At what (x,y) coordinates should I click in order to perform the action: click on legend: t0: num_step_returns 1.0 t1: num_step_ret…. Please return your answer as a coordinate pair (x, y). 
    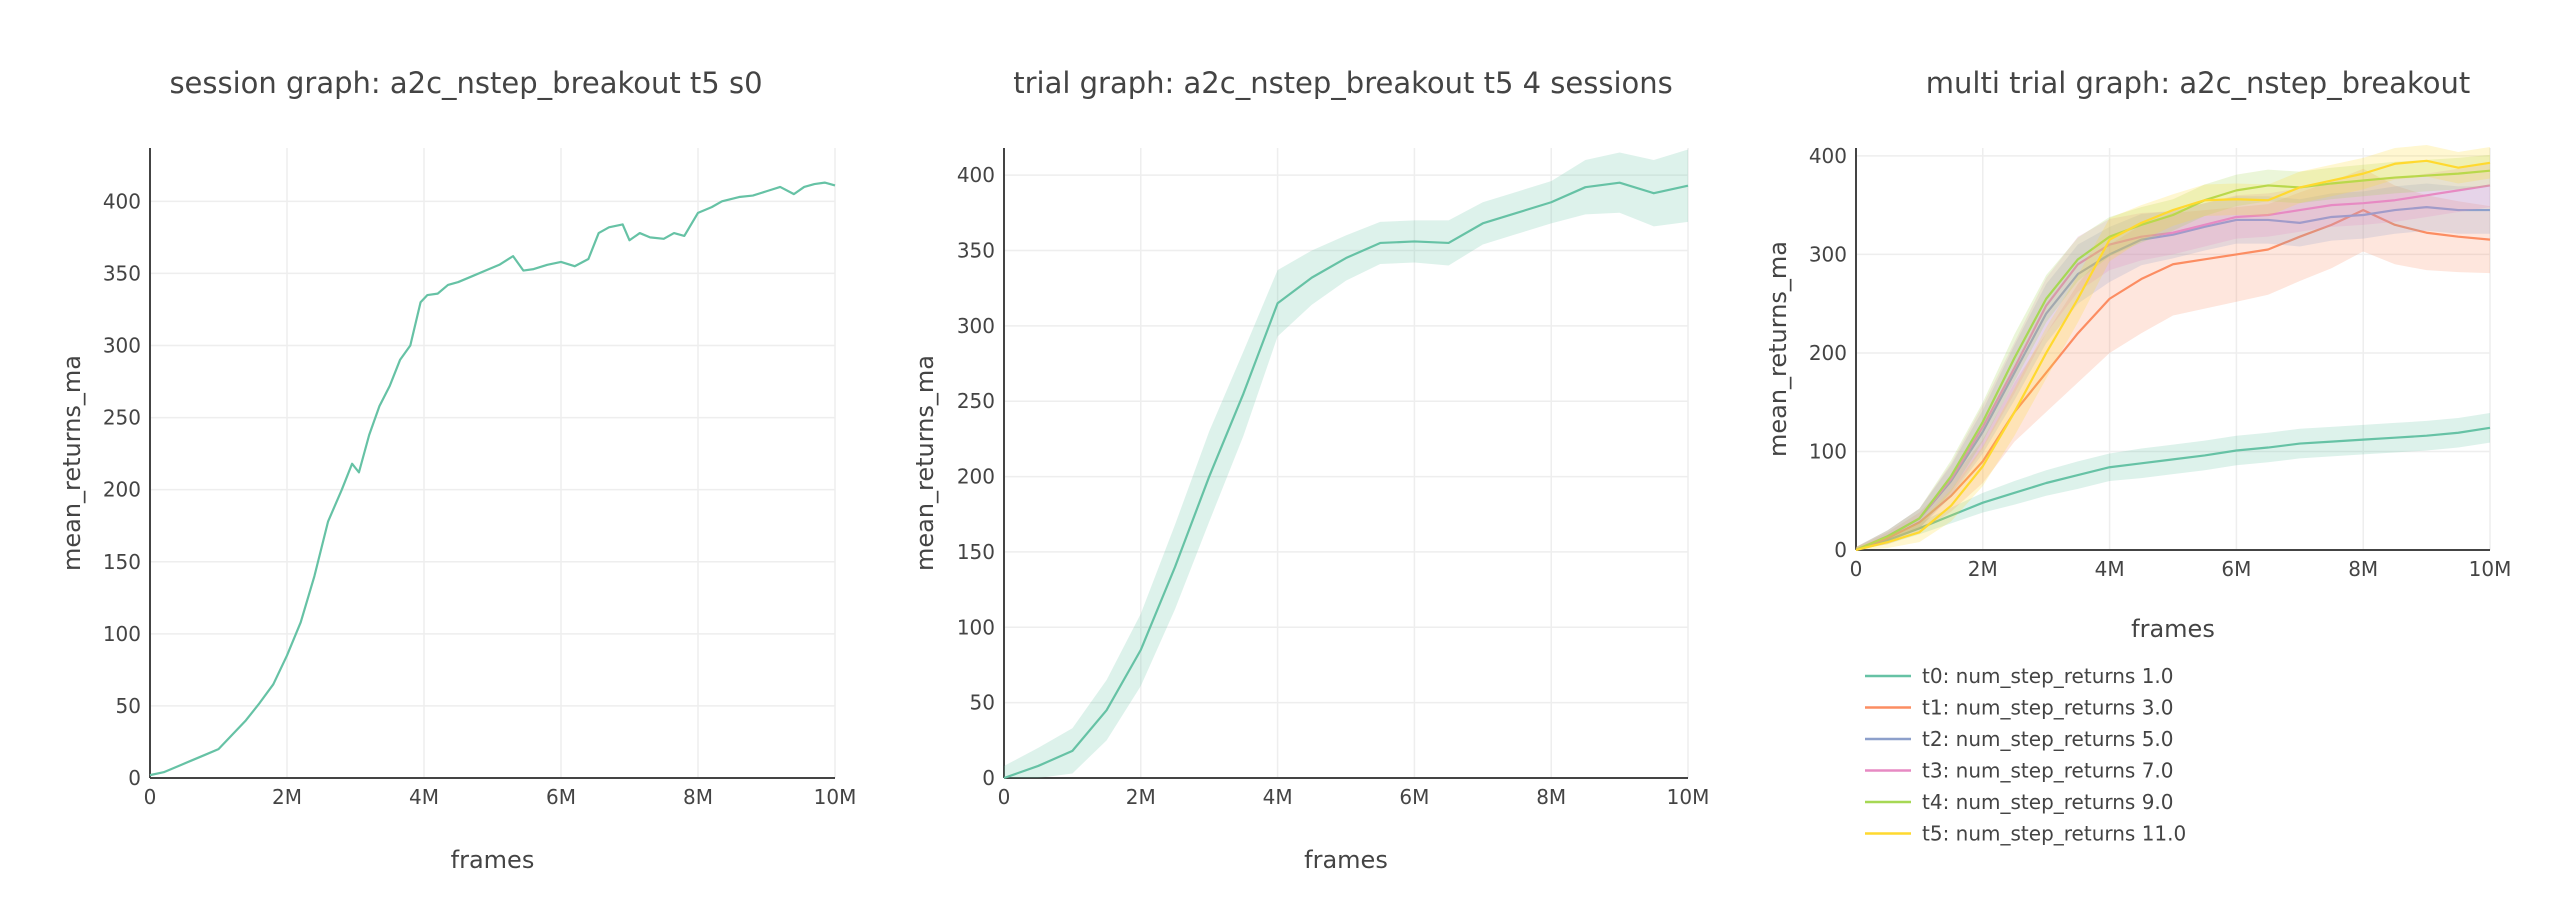
    Looking at the image, I should click on (2025, 755).